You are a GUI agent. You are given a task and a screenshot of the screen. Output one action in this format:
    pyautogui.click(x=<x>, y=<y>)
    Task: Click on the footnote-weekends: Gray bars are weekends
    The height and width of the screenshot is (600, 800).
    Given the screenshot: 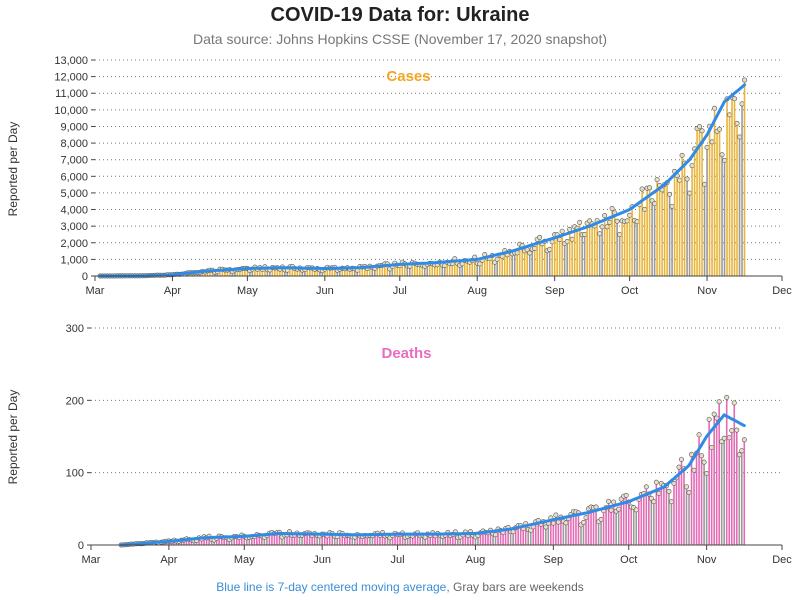 What is the action you would take?
    pyautogui.click(x=518, y=587)
    